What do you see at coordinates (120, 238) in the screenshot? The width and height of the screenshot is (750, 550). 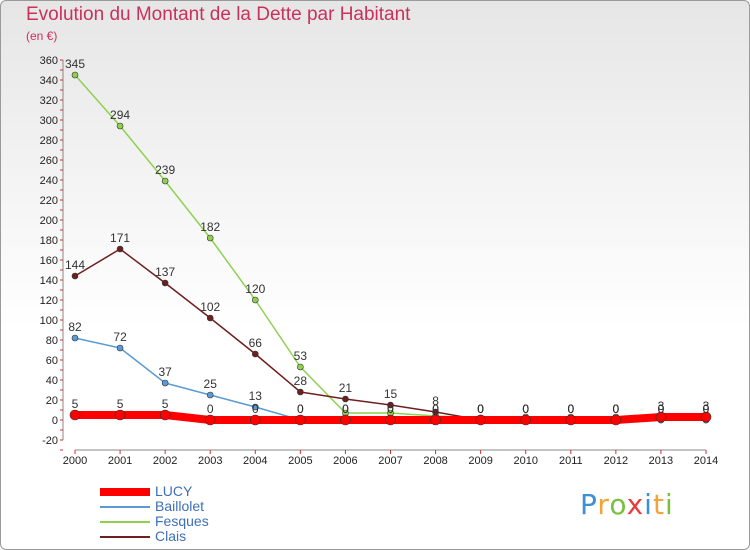 I see `data-label-clais: 171` at bounding box center [120, 238].